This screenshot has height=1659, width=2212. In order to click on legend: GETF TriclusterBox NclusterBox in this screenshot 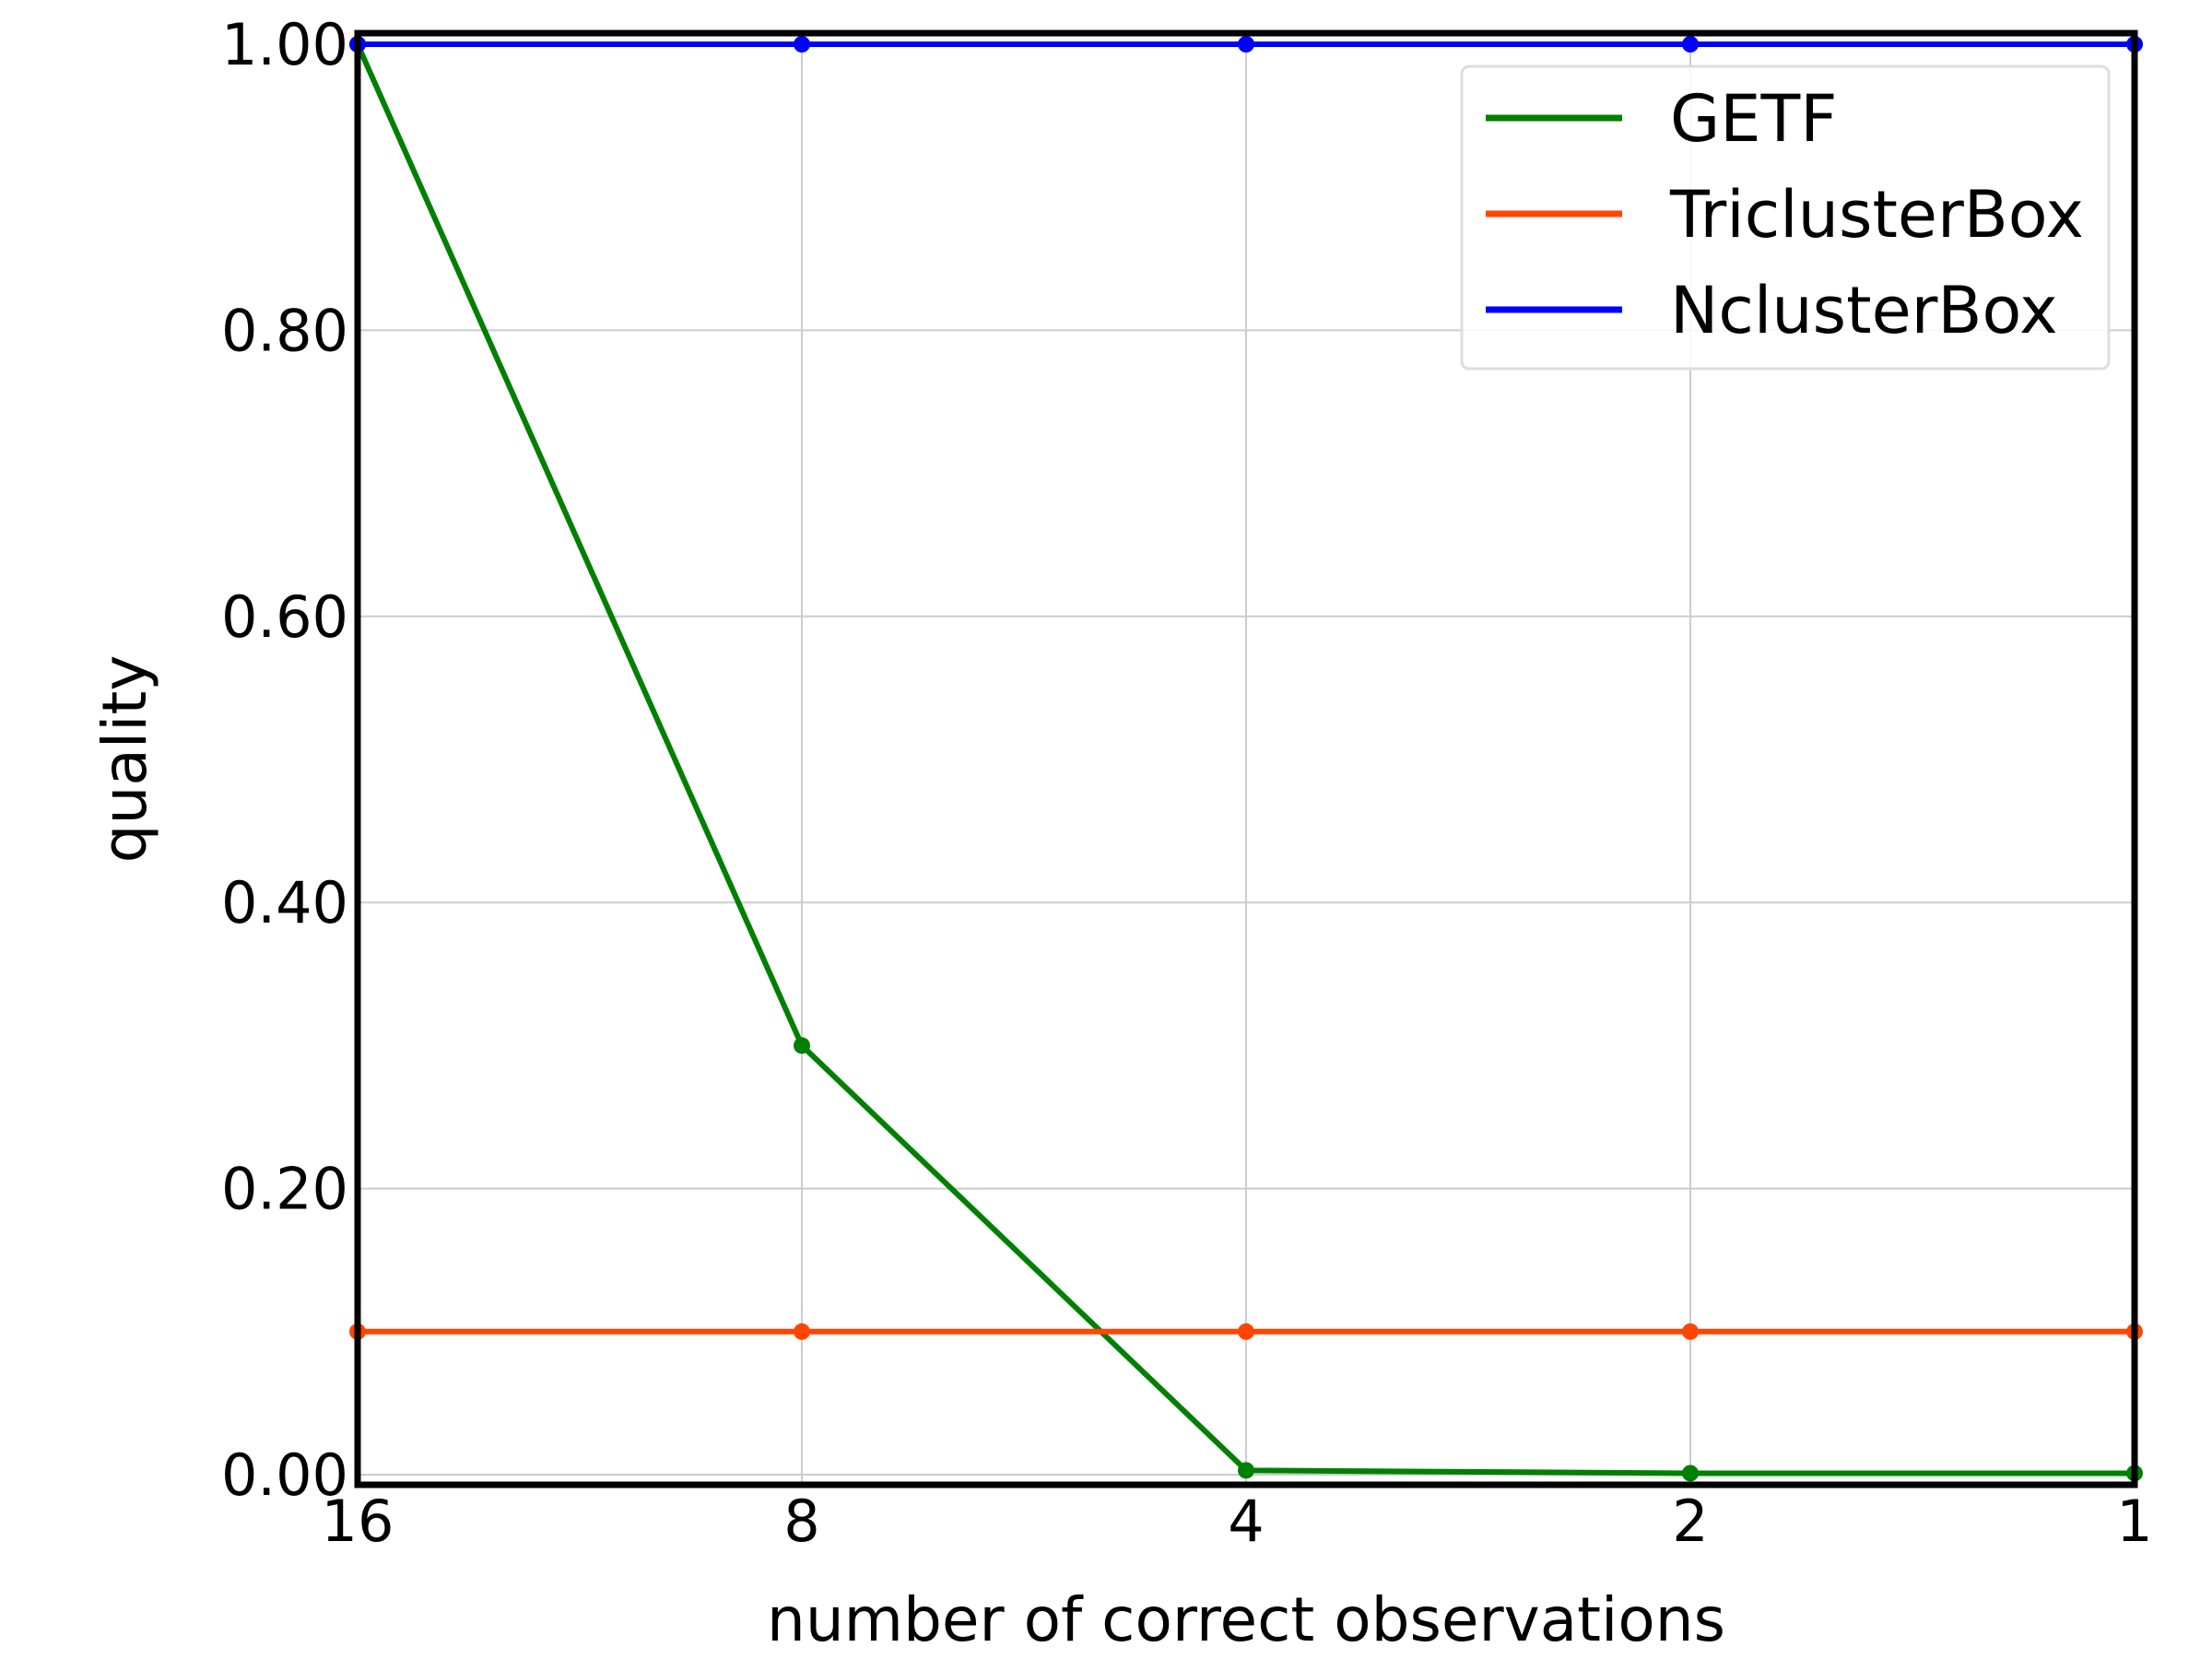, I will do `click(1785, 218)`.